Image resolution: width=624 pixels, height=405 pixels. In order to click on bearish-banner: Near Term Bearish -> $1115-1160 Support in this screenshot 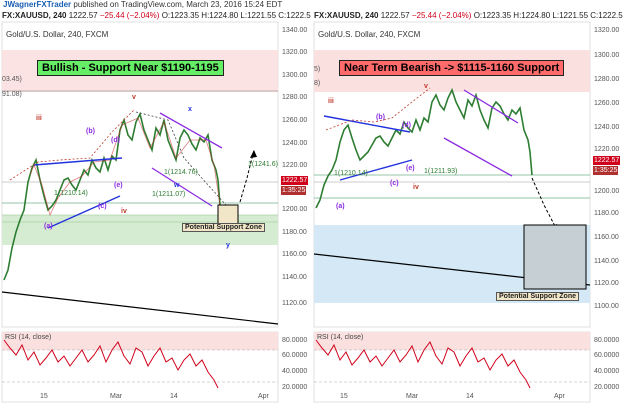, I will do `click(452, 68)`.